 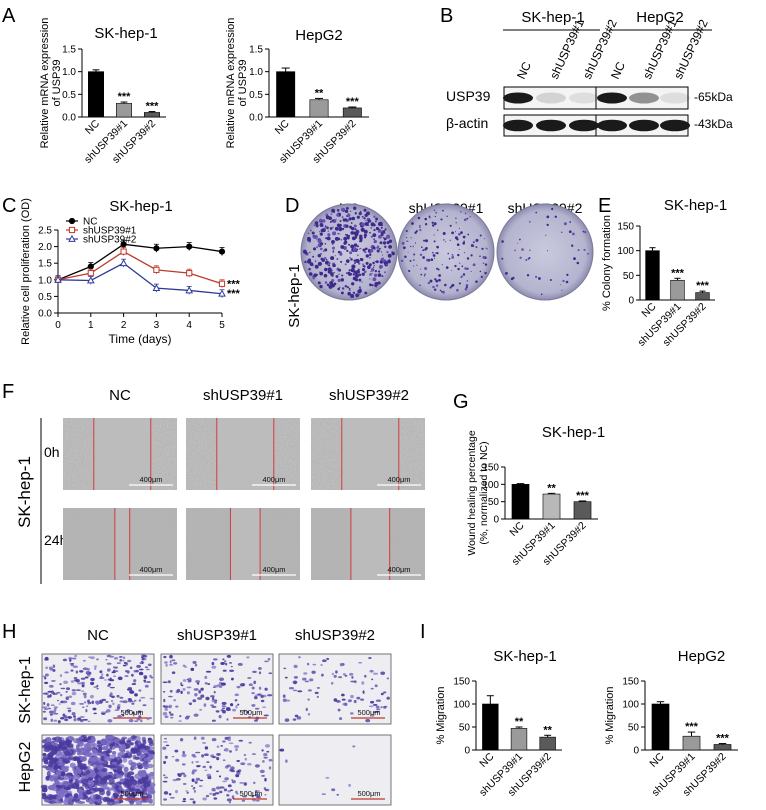 I want to click on legend-label: NC, so click(x=90, y=222).